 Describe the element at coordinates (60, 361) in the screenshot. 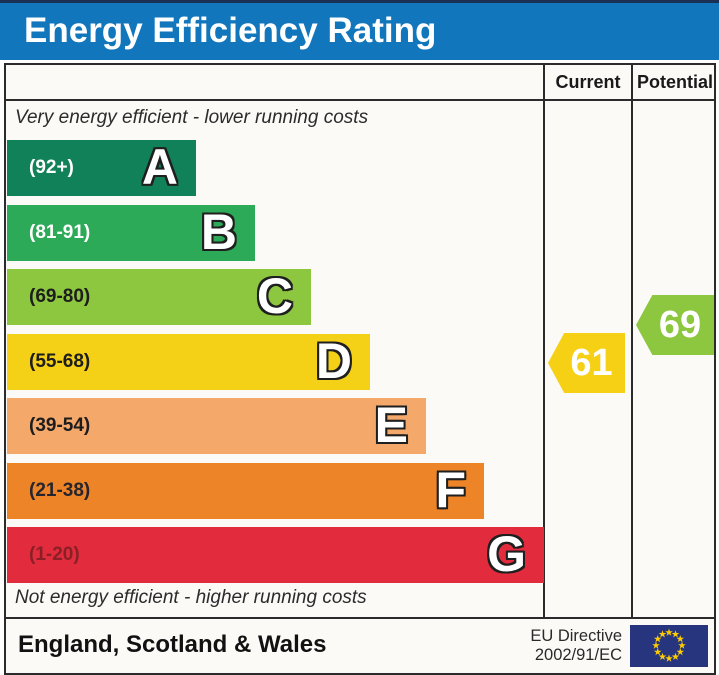

I see `band-range-label: (55-68)` at that location.